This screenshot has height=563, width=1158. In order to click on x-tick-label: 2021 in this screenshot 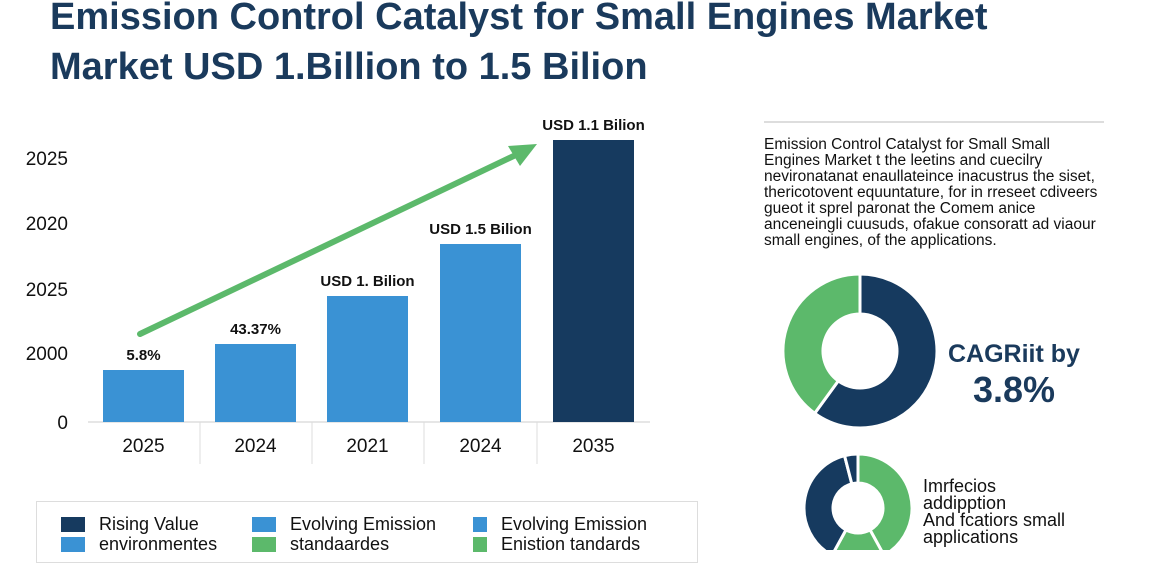, I will do `click(367, 446)`.